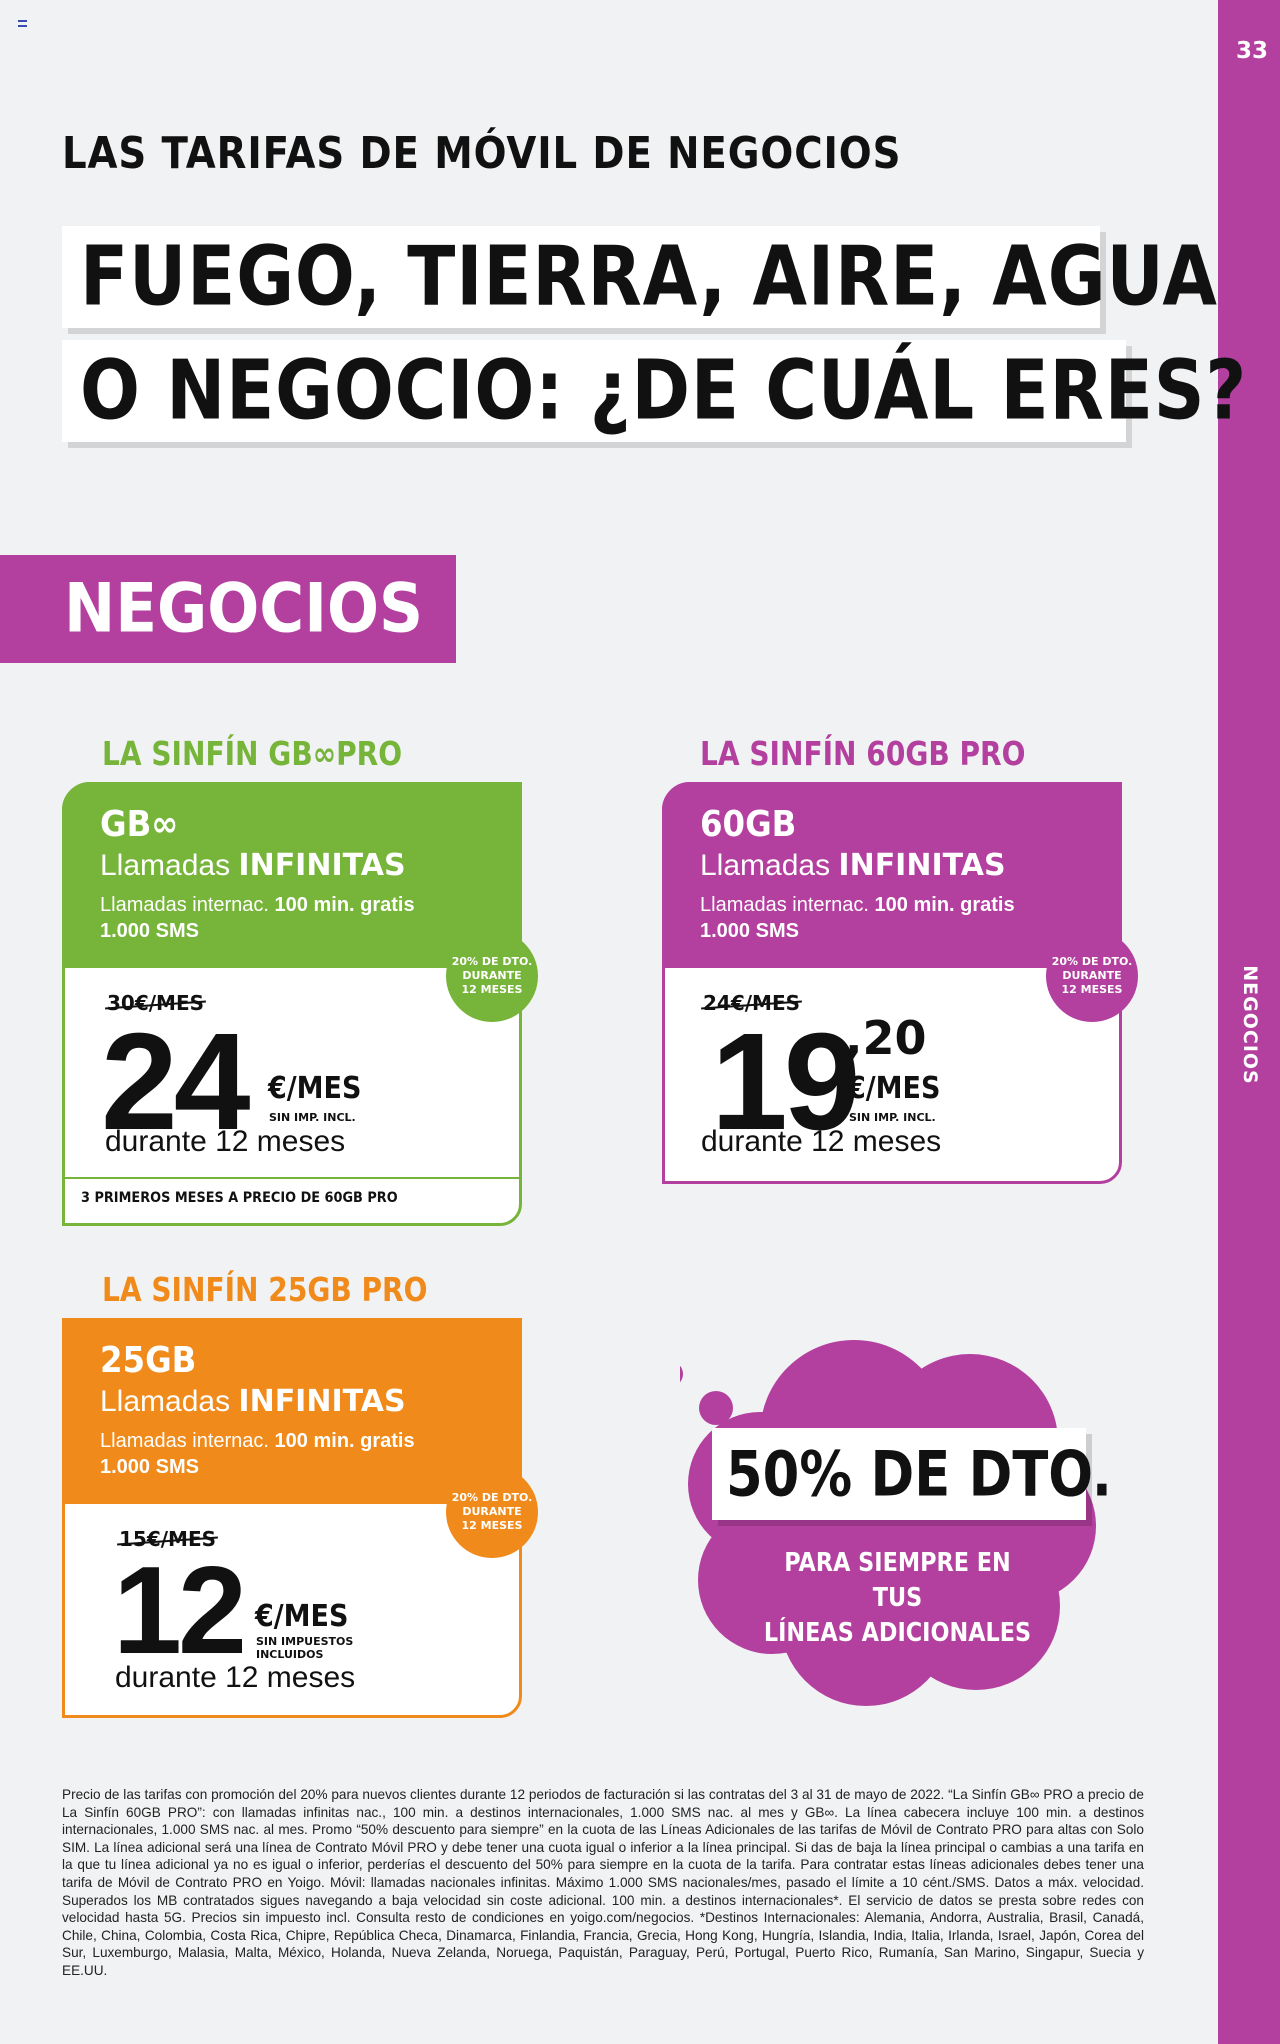  I want to click on plan-data-amount: 60GB, so click(748, 824).